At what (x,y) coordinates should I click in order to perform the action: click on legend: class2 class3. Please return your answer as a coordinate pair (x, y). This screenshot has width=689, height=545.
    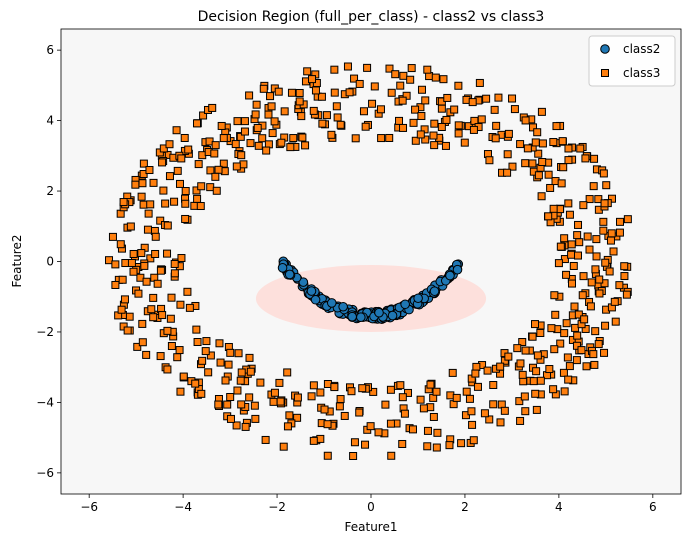
    Looking at the image, I should click on (632, 61).